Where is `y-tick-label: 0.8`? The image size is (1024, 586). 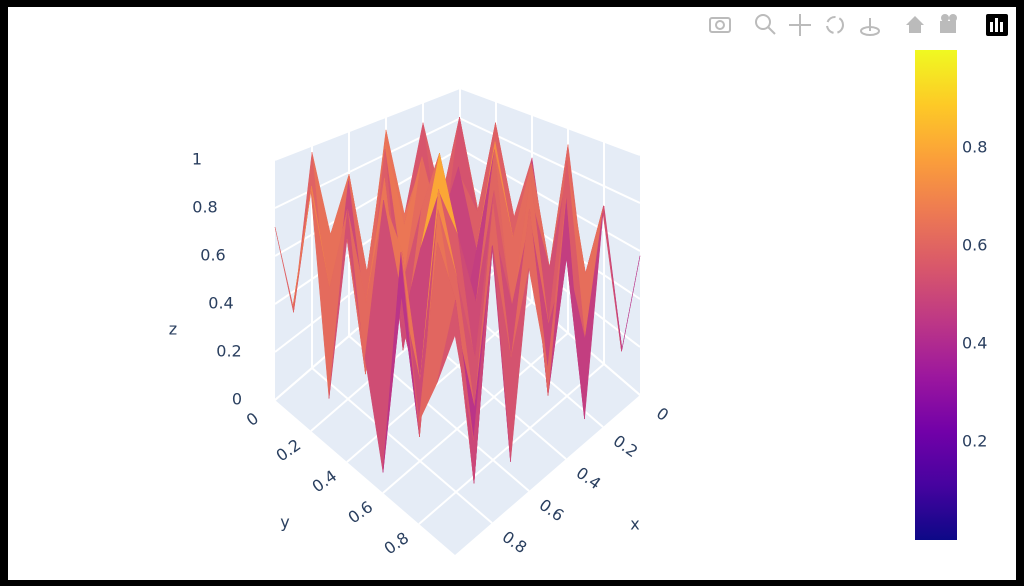
y-tick-label: 0.8 is located at coordinates (397, 543).